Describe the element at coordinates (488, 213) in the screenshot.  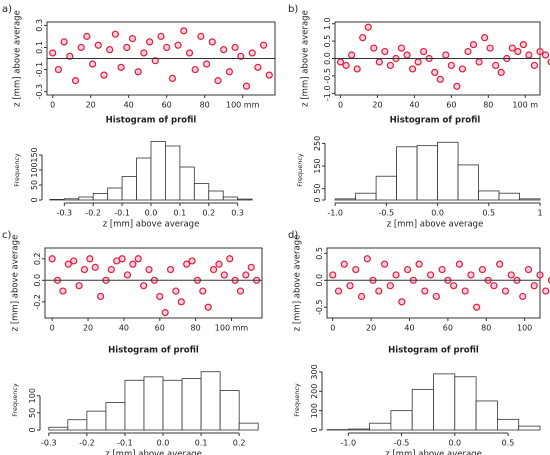
I see `x-tick-label: 0.5` at that location.